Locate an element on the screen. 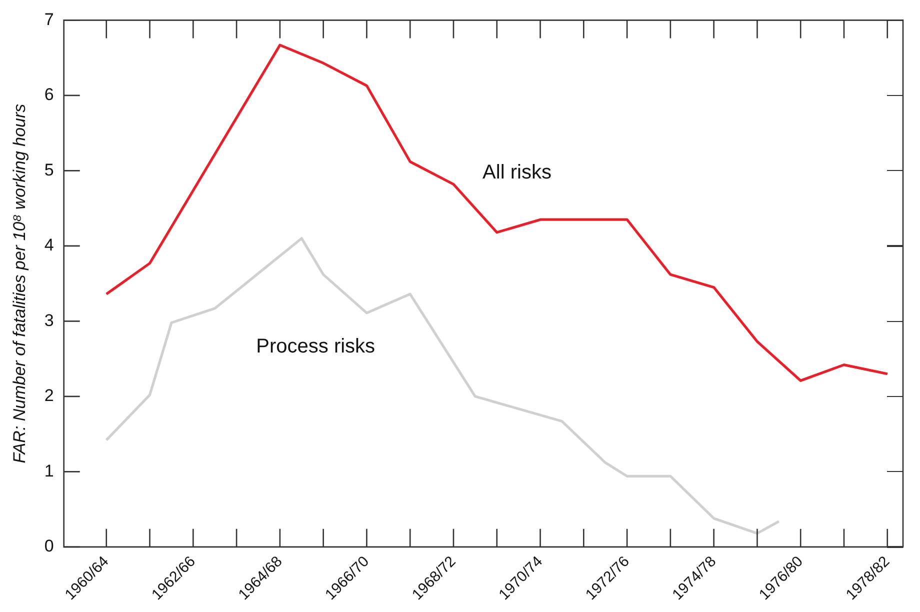 This screenshot has width=920, height=612. y-tick-label: 7 is located at coordinates (49, 19).